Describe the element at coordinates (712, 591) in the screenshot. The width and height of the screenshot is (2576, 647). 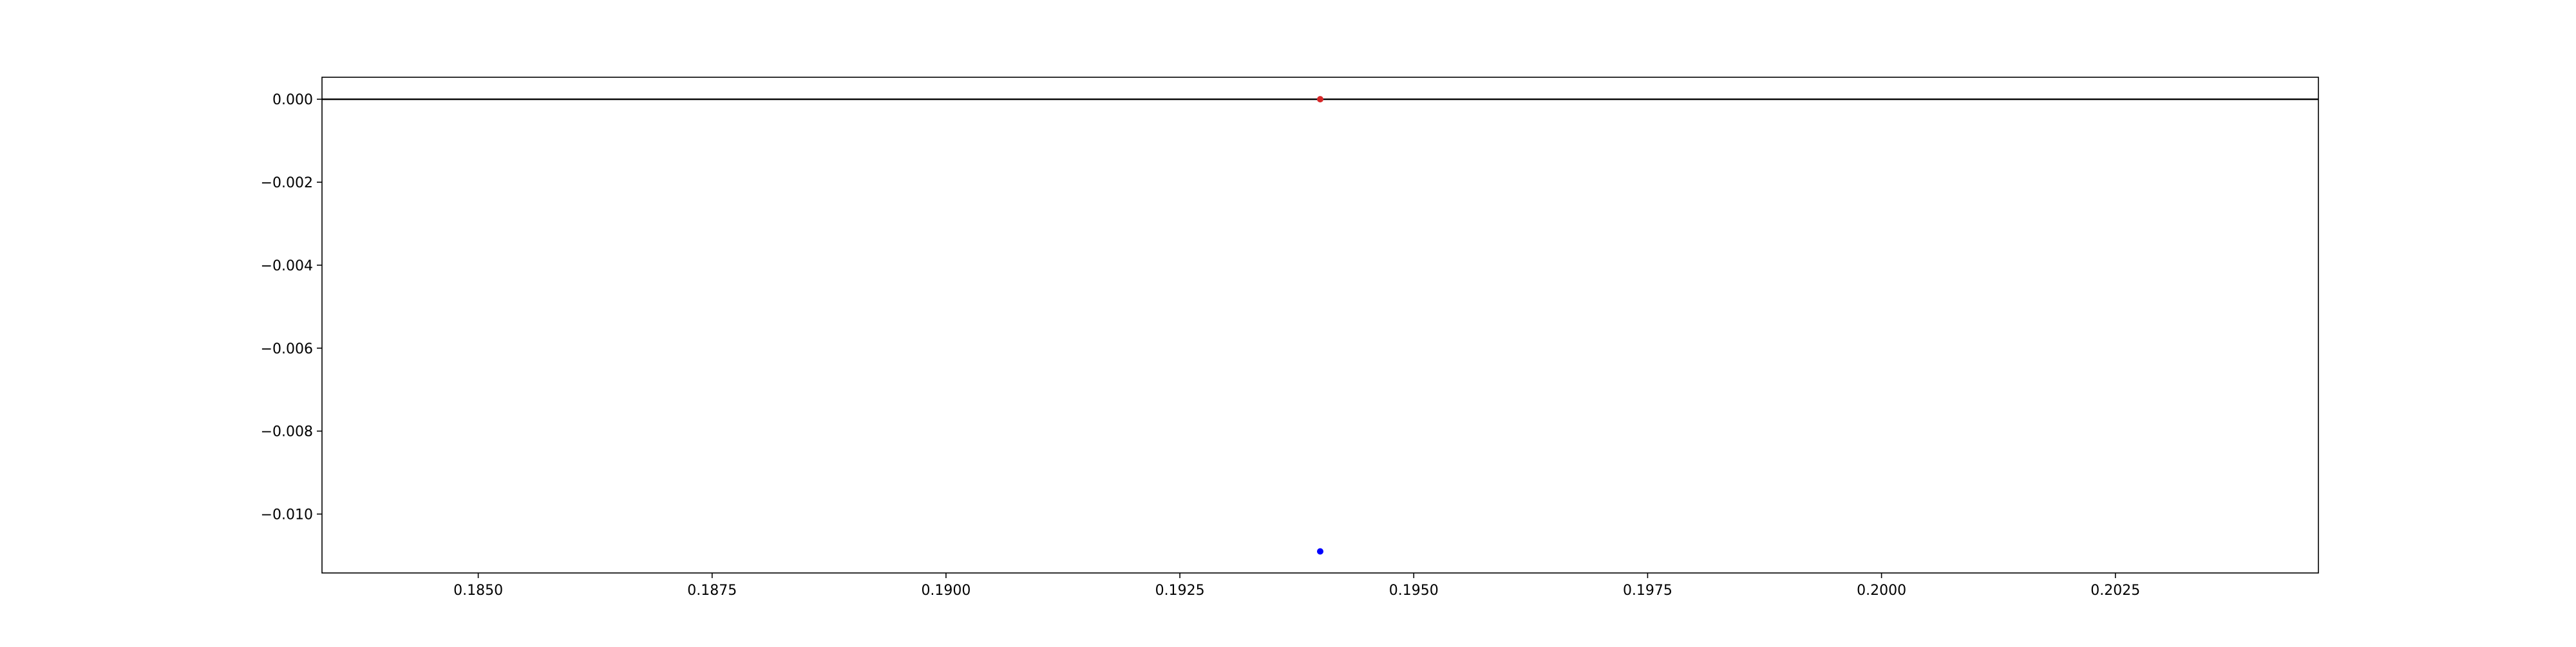
I see `x-tick-label: 0.1875` at that location.